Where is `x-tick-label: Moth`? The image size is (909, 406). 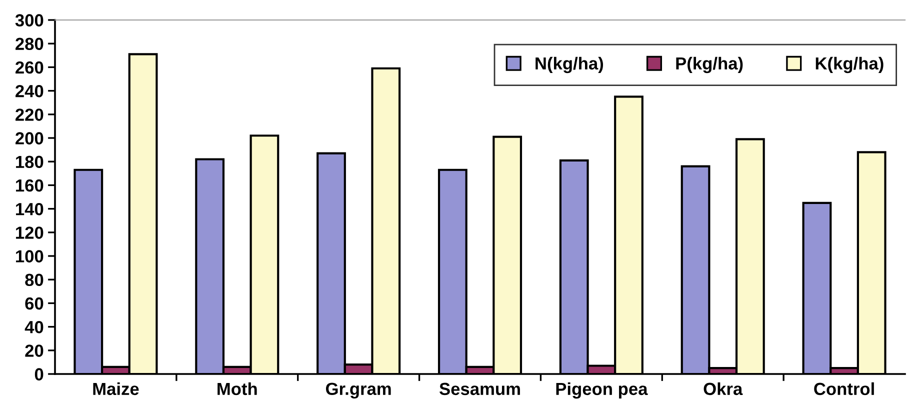
x-tick-label: Moth is located at coordinates (237, 389).